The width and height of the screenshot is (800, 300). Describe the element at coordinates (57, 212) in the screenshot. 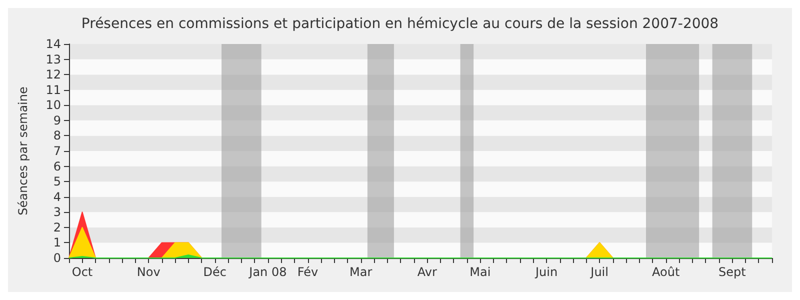

I see `y-tick-label: 3` at that location.